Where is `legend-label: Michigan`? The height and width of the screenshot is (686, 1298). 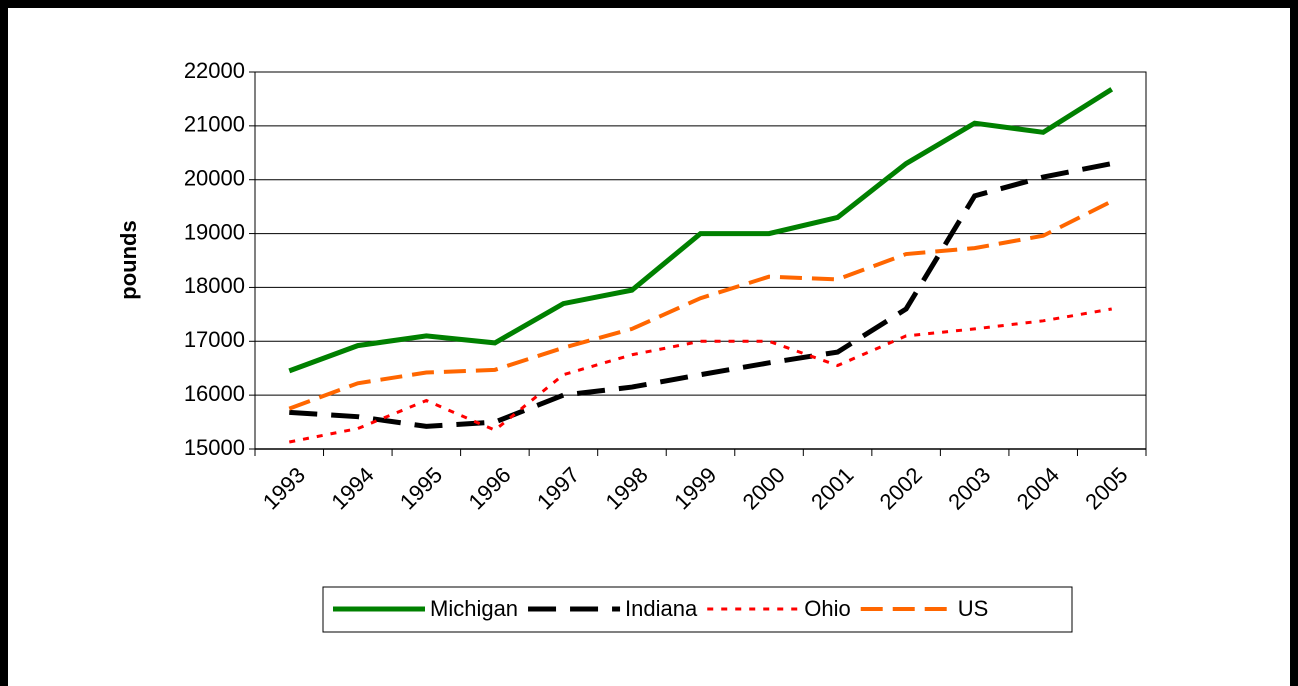 legend-label: Michigan is located at coordinates (474, 608).